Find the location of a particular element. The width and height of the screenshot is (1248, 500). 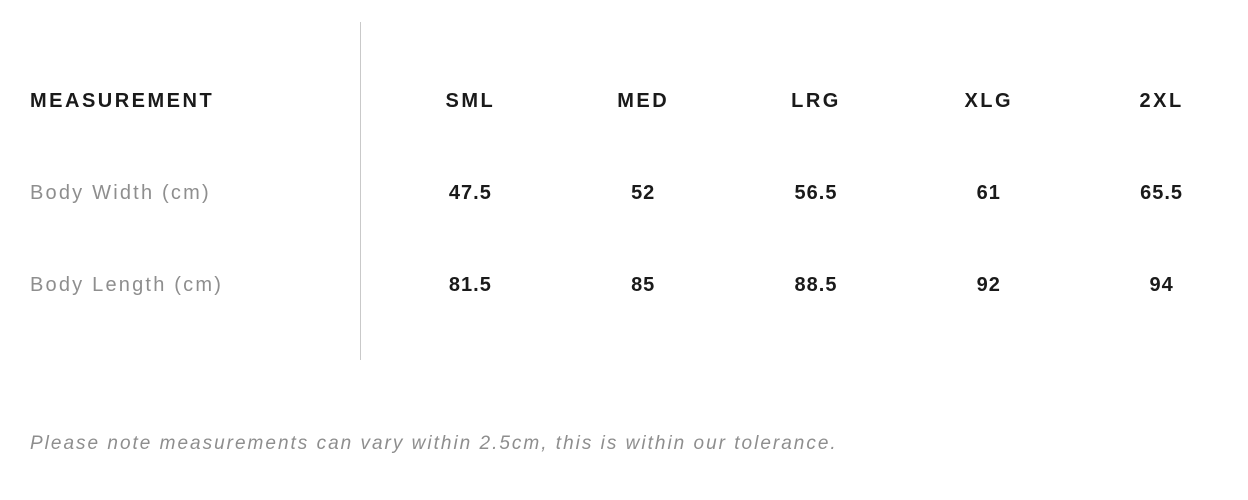

column-header-2xl: 2XL is located at coordinates (1161, 100).